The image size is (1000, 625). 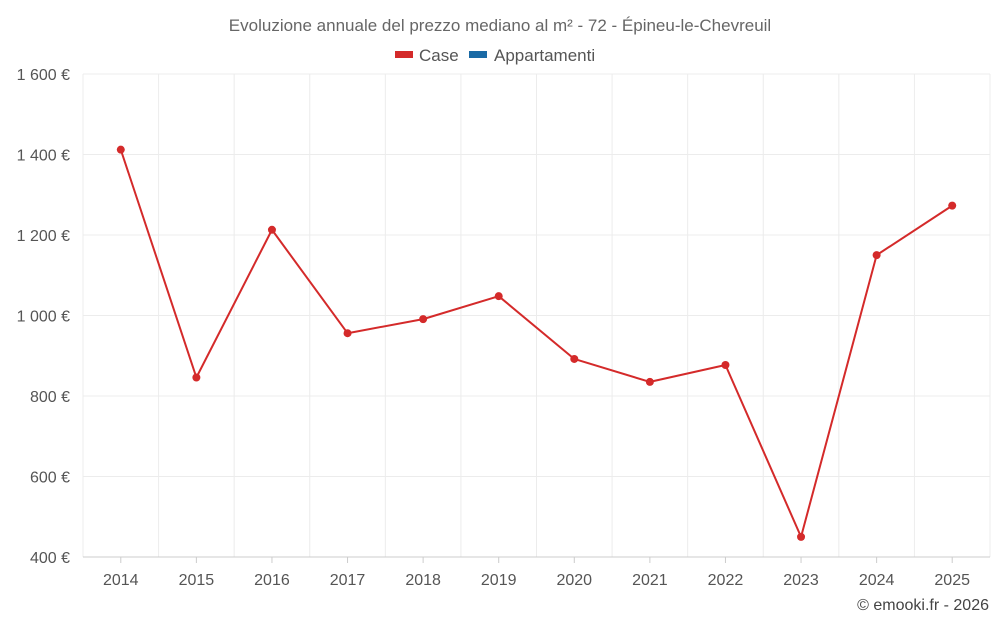 What do you see at coordinates (726, 580) in the screenshot?
I see `x-tick-label: 2022` at bounding box center [726, 580].